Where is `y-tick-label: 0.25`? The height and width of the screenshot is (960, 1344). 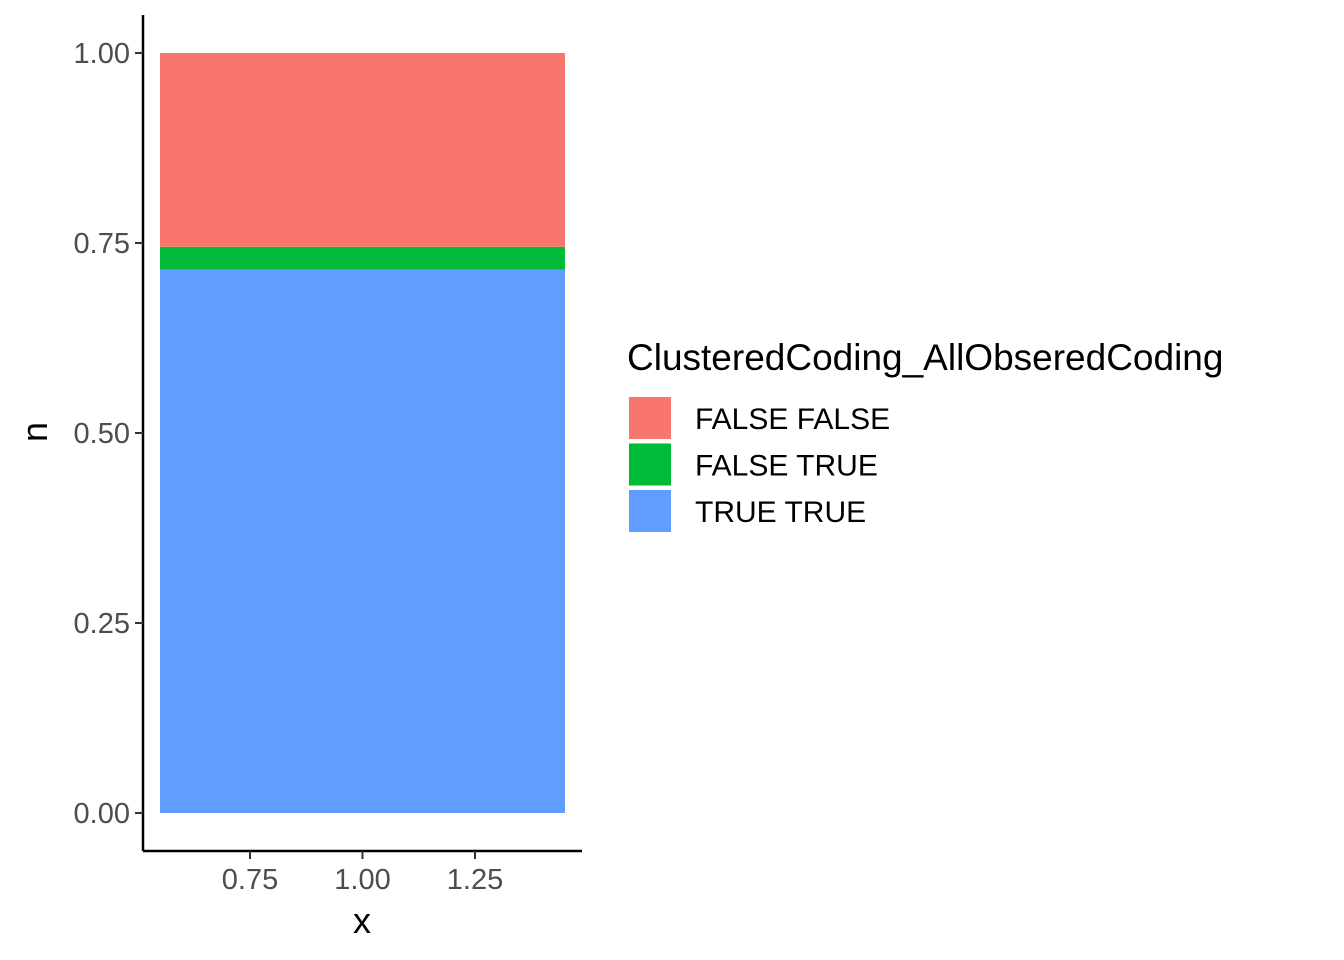 y-tick-label: 0.25 is located at coordinates (102, 624).